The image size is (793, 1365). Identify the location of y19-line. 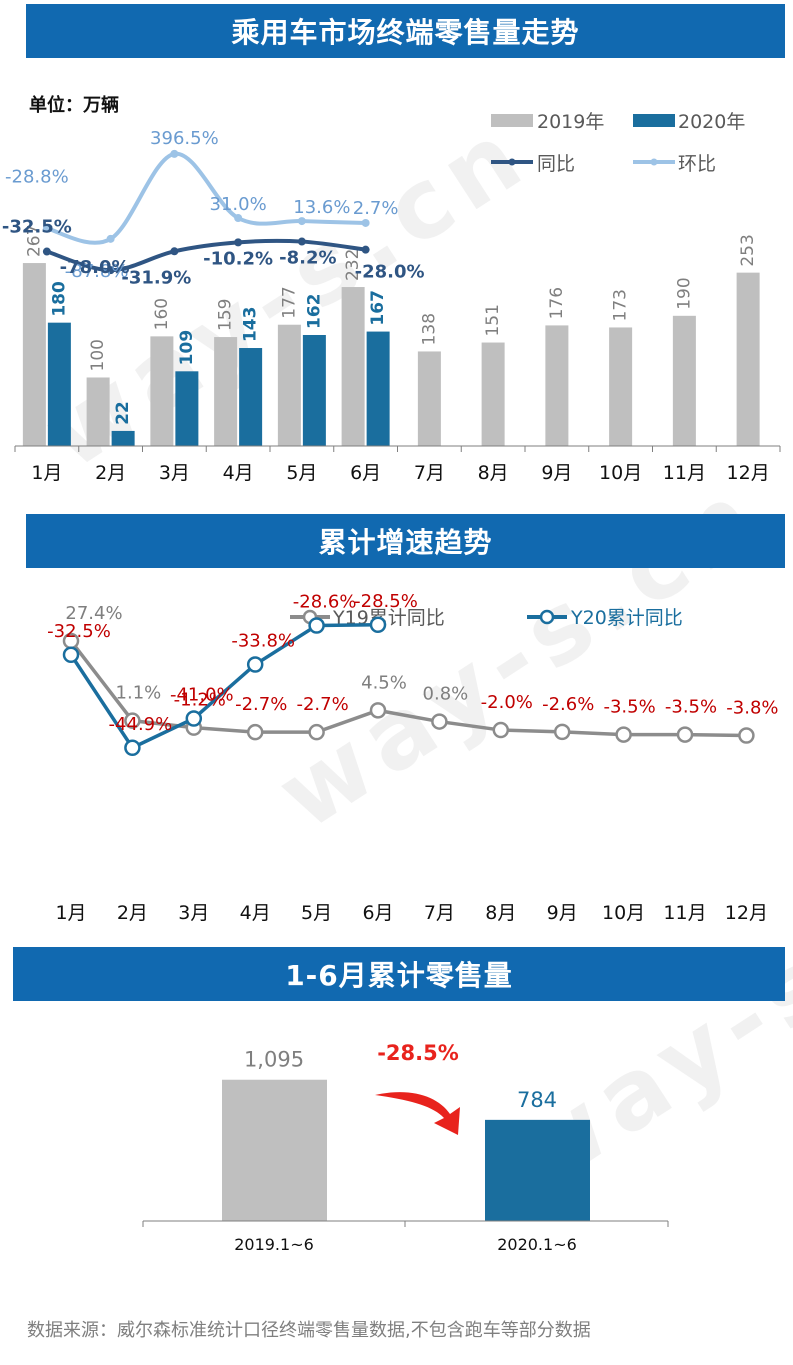
(408, 688).